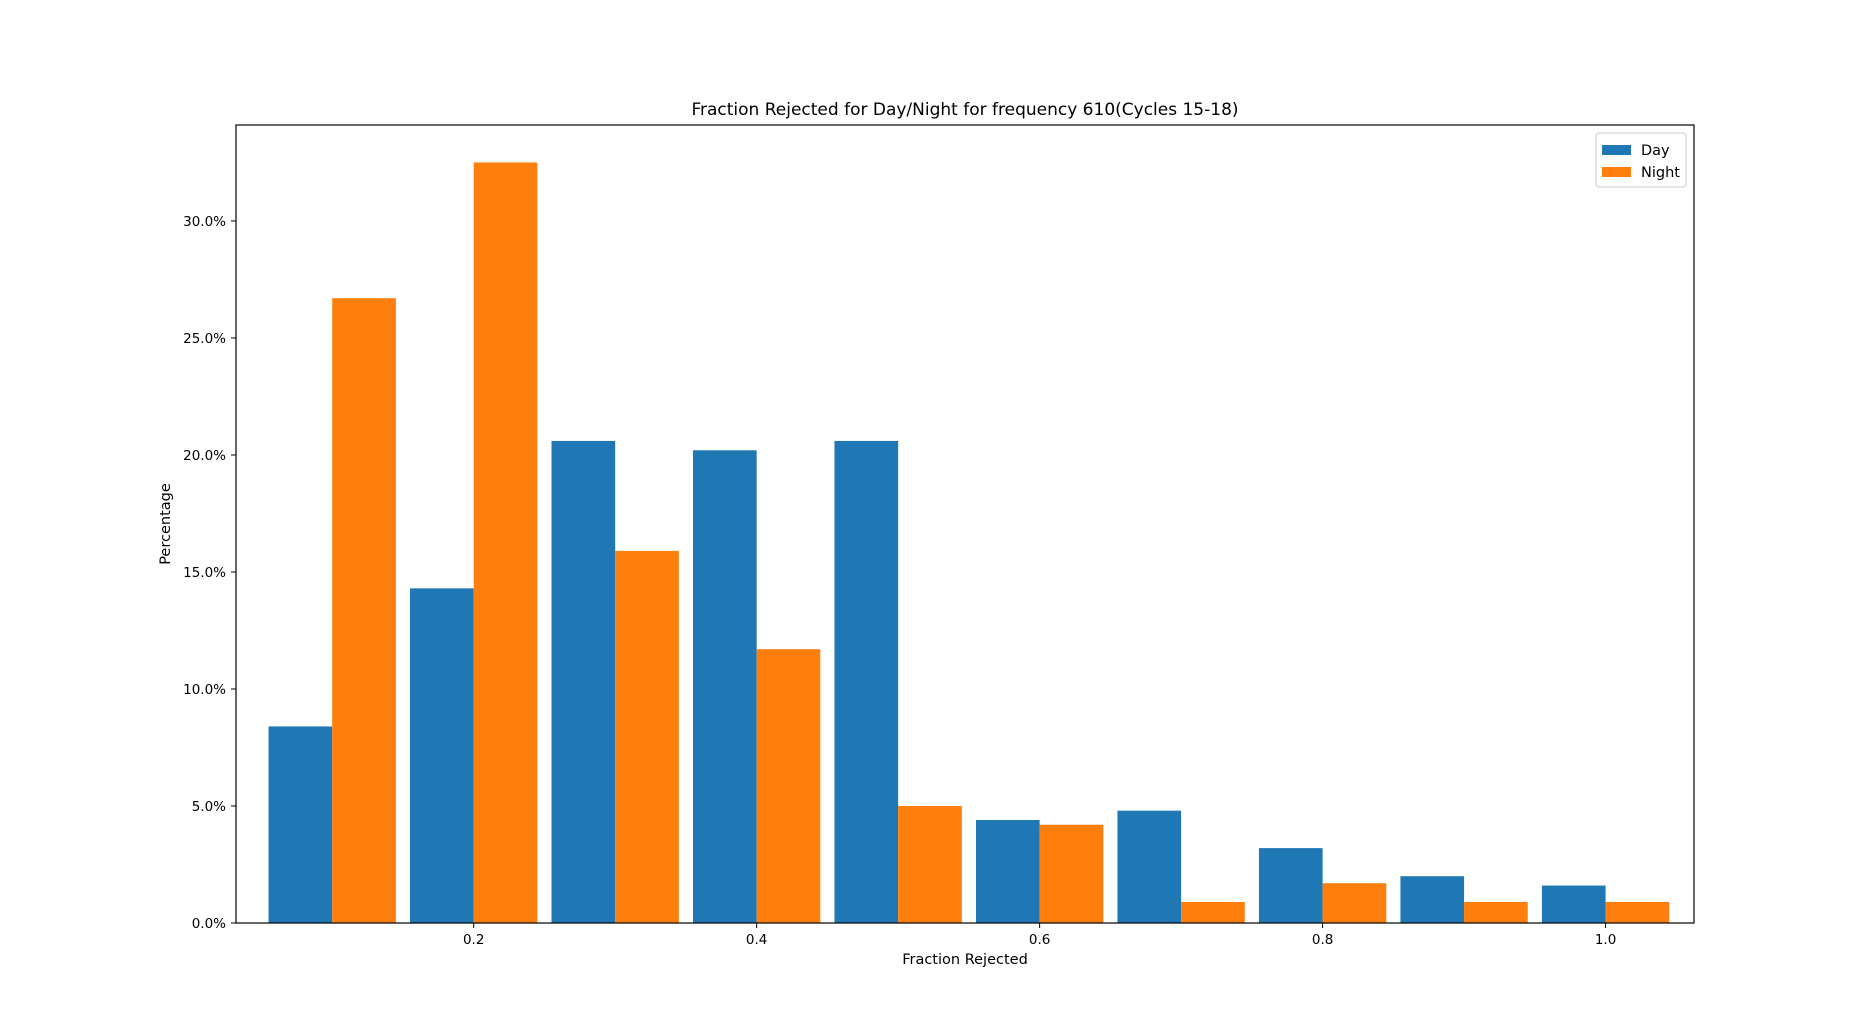 Image resolution: width=1855 pixels, height=1022 pixels. I want to click on x-tick-label: 0.4, so click(756, 940).